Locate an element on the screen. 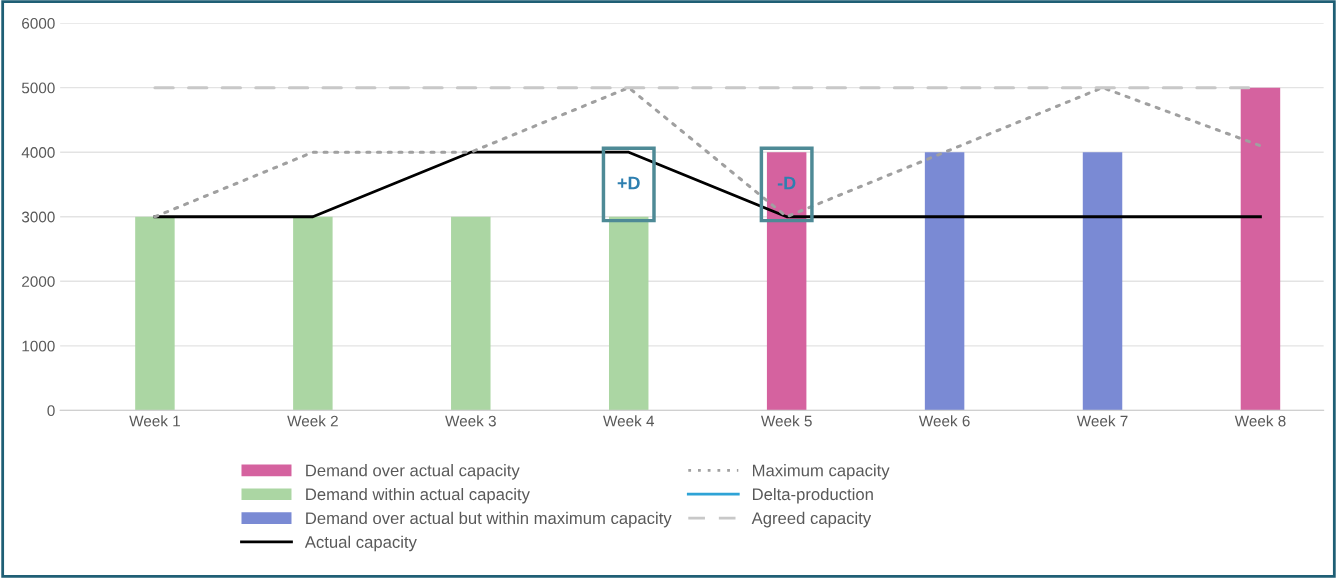 The height and width of the screenshot is (578, 1337). annotation: +D is located at coordinates (628, 183).